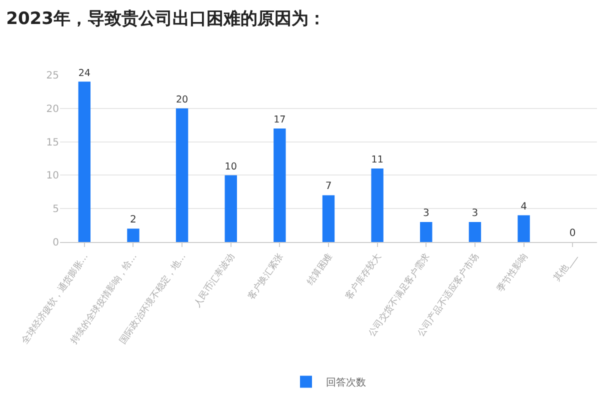 The width and height of the screenshot is (612, 409). I want to click on x-tick-label: 结算困难, so click(319, 269).